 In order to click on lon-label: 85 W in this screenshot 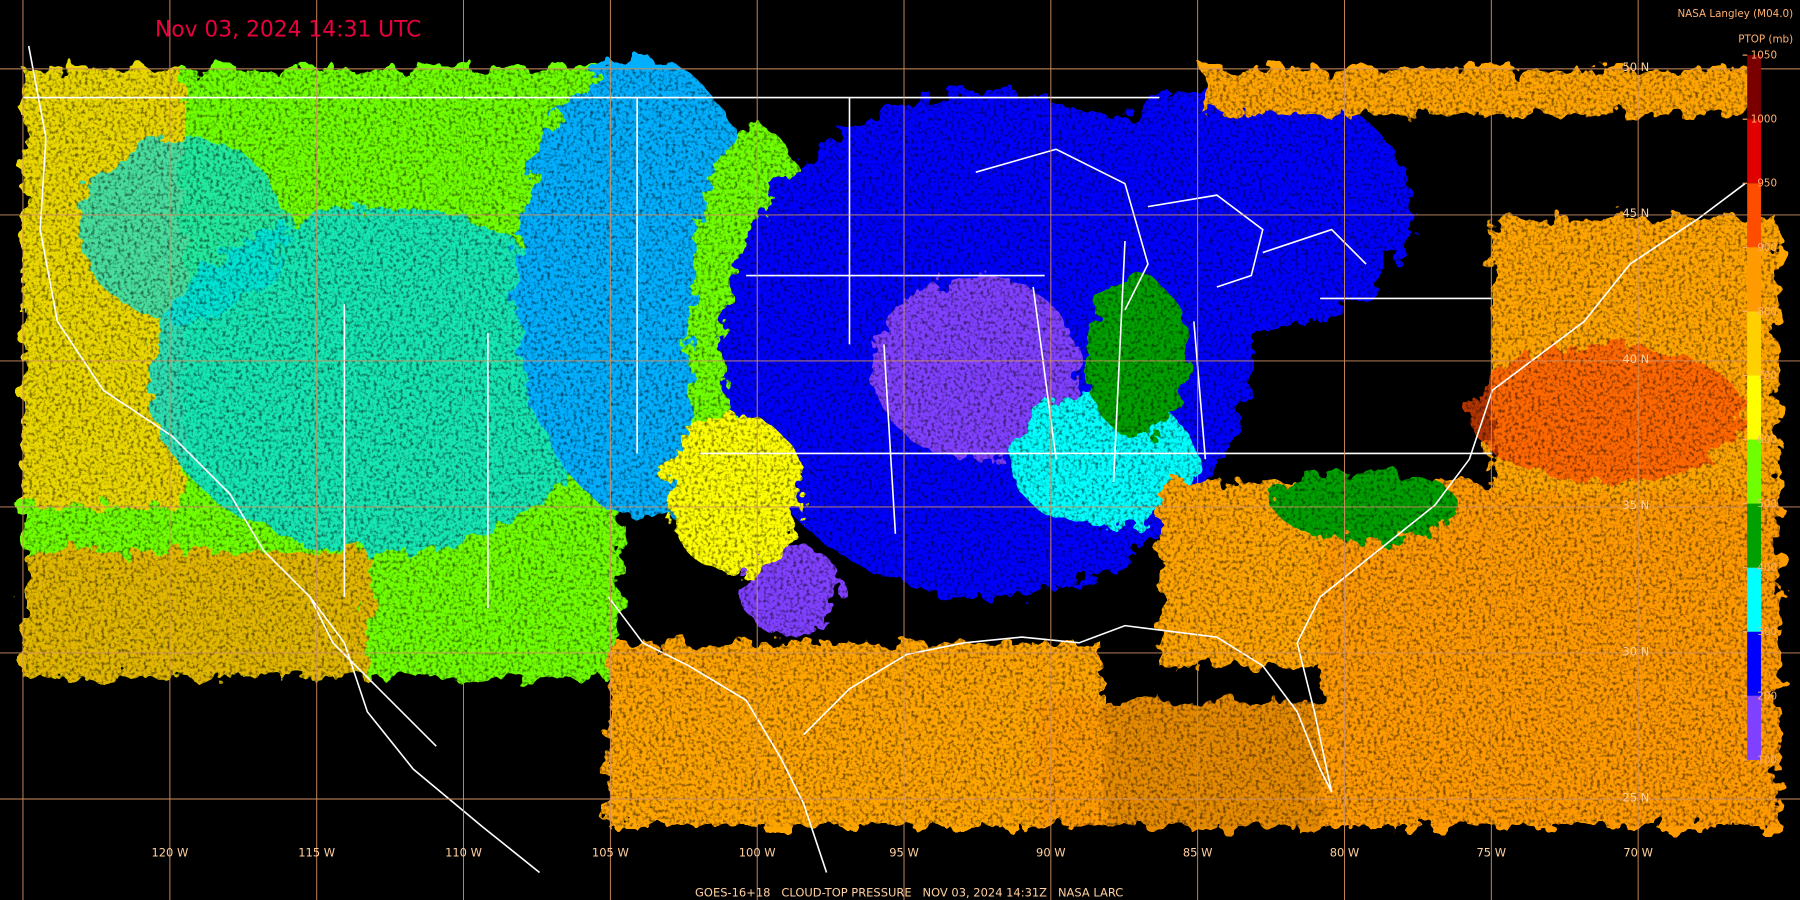, I will do `click(1198, 852)`.